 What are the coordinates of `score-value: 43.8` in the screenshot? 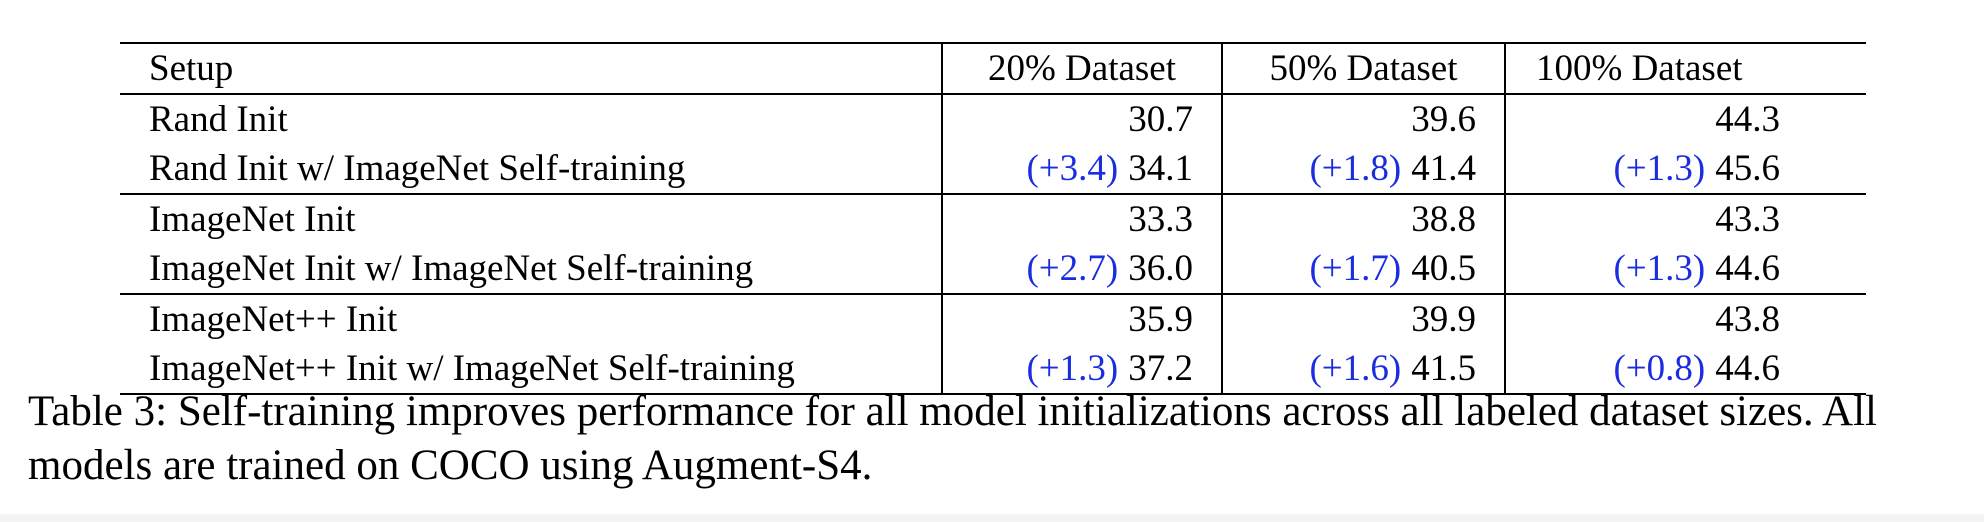 It's located at (1747, 319).